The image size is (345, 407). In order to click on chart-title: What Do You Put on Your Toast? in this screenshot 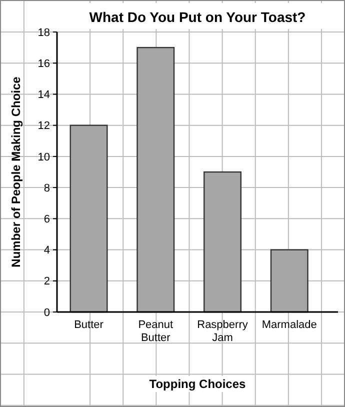, I will do `click(197, 17)`.